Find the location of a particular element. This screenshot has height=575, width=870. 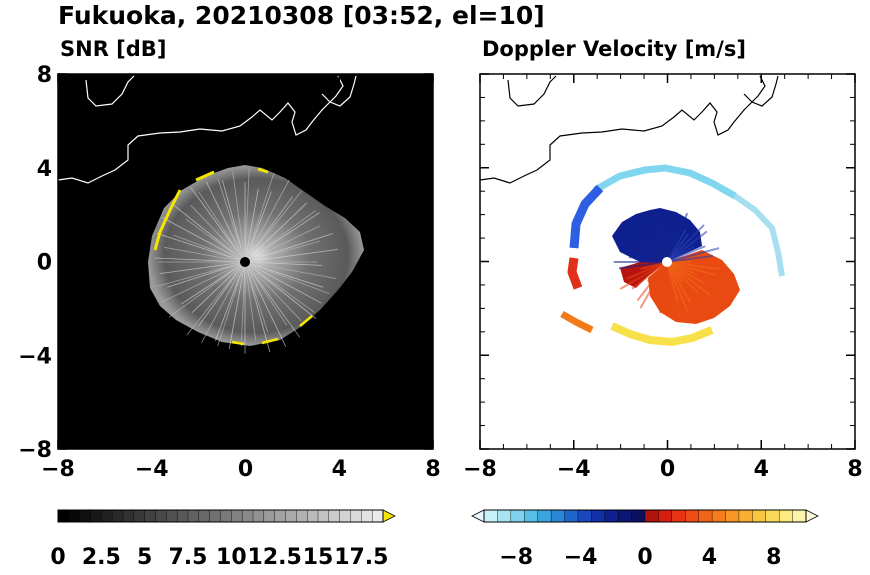

doppler-colorbar-frame is located at coordinates (645, 516).